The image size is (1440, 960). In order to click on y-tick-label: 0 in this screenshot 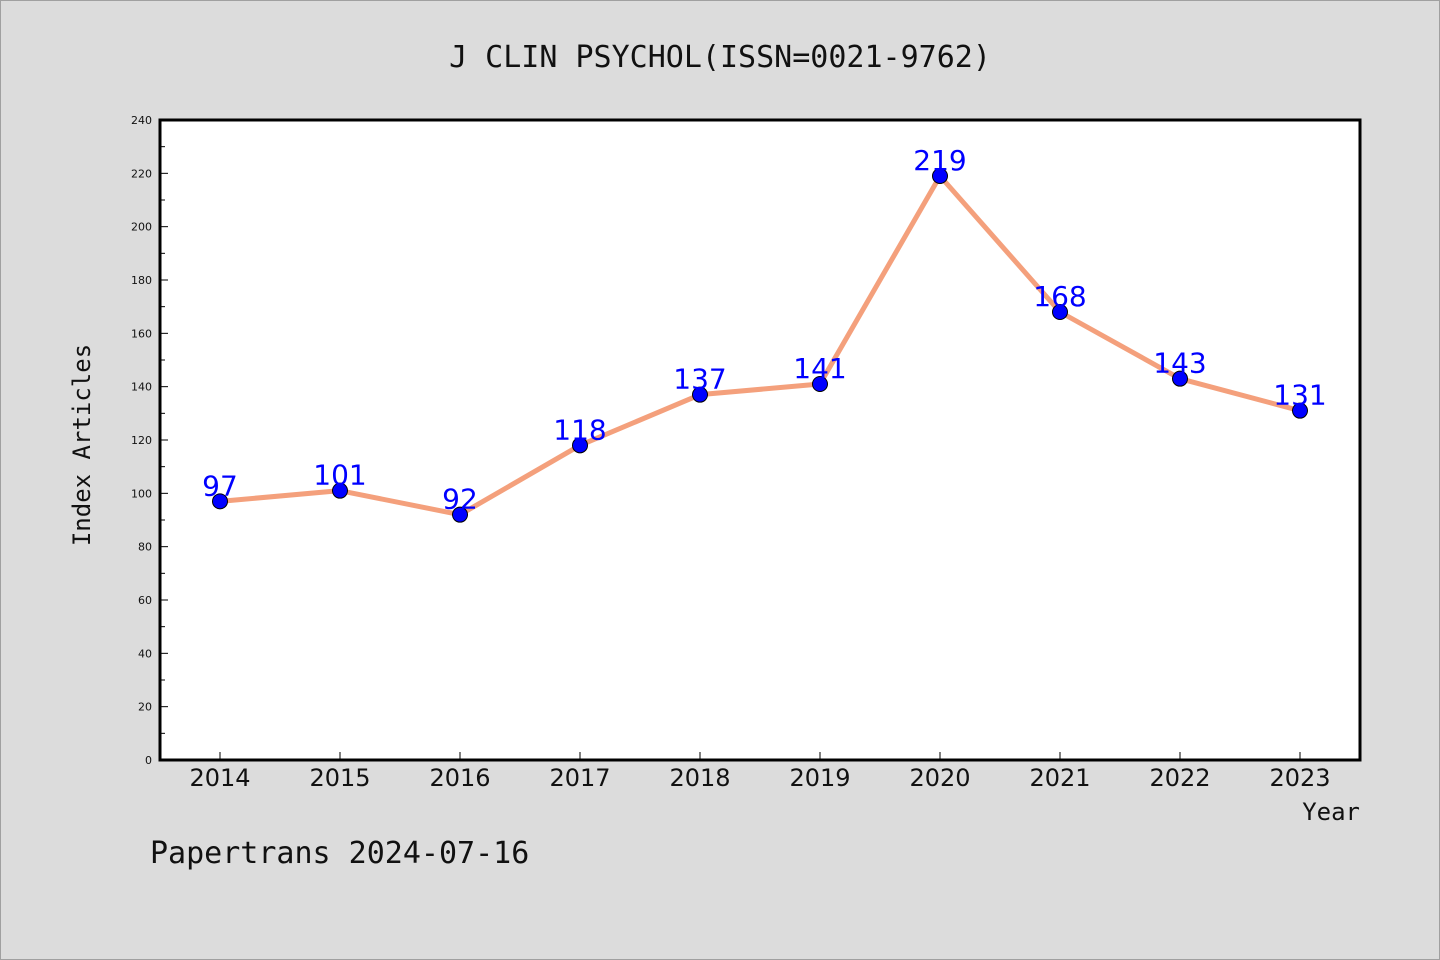, I will do `click(148, 760)`.